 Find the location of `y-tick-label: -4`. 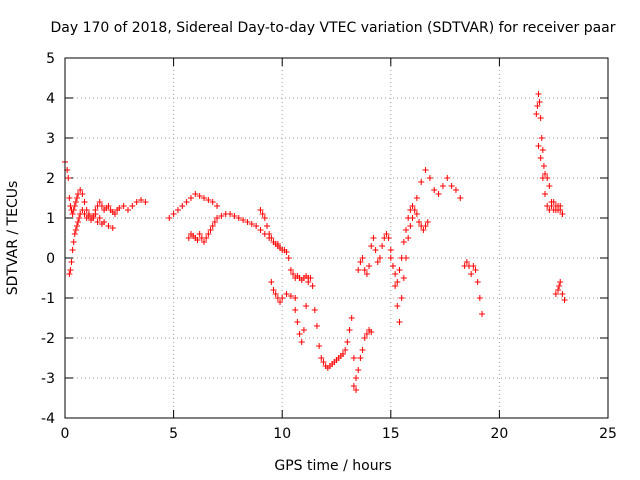

y-tick-label: -4 is located at coordinates (48, 419).